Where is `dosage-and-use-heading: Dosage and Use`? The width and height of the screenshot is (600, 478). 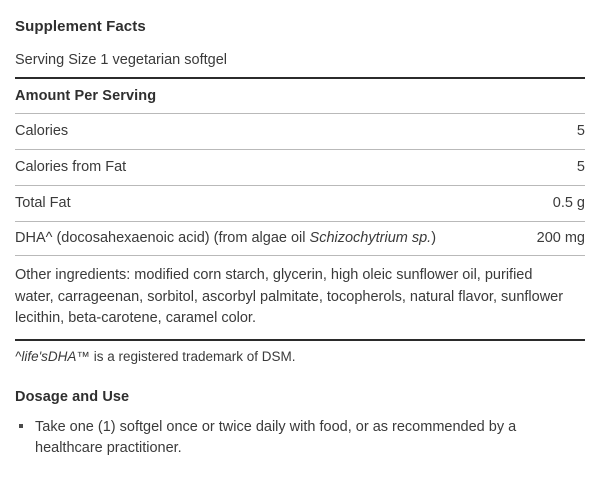
dosage-and-use-heading: Dosage and Use is located at coordinates (72, 396).